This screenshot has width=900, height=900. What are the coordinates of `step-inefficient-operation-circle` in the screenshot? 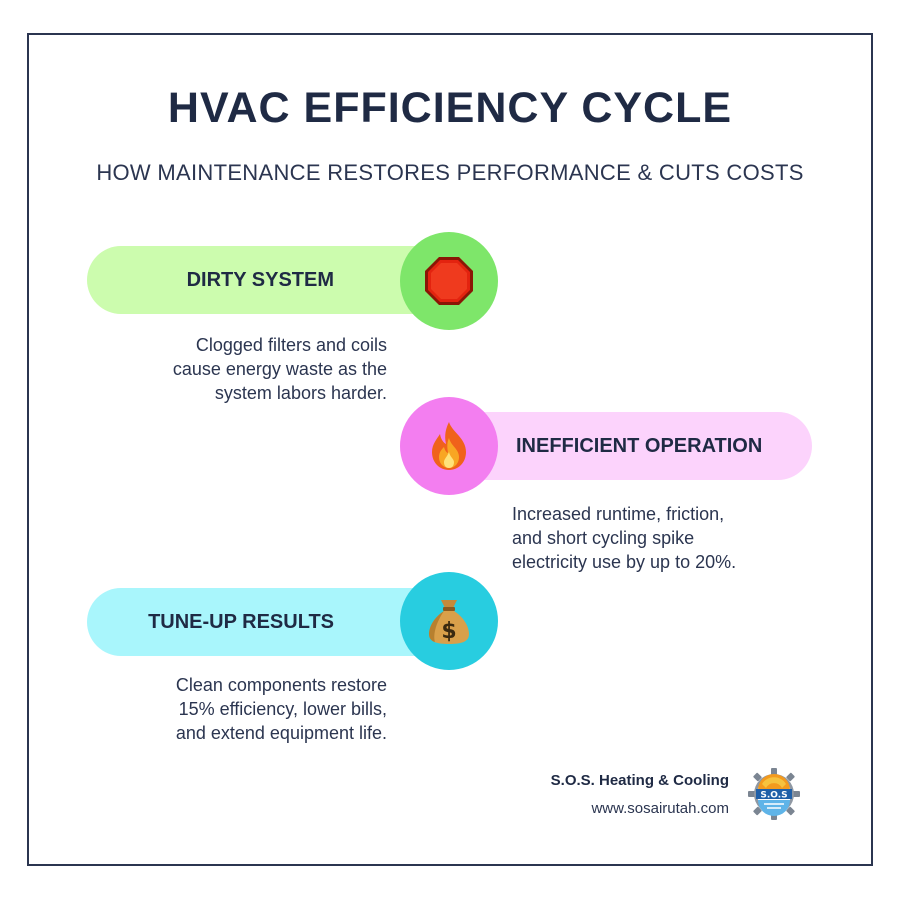 It's located at (449, 446).